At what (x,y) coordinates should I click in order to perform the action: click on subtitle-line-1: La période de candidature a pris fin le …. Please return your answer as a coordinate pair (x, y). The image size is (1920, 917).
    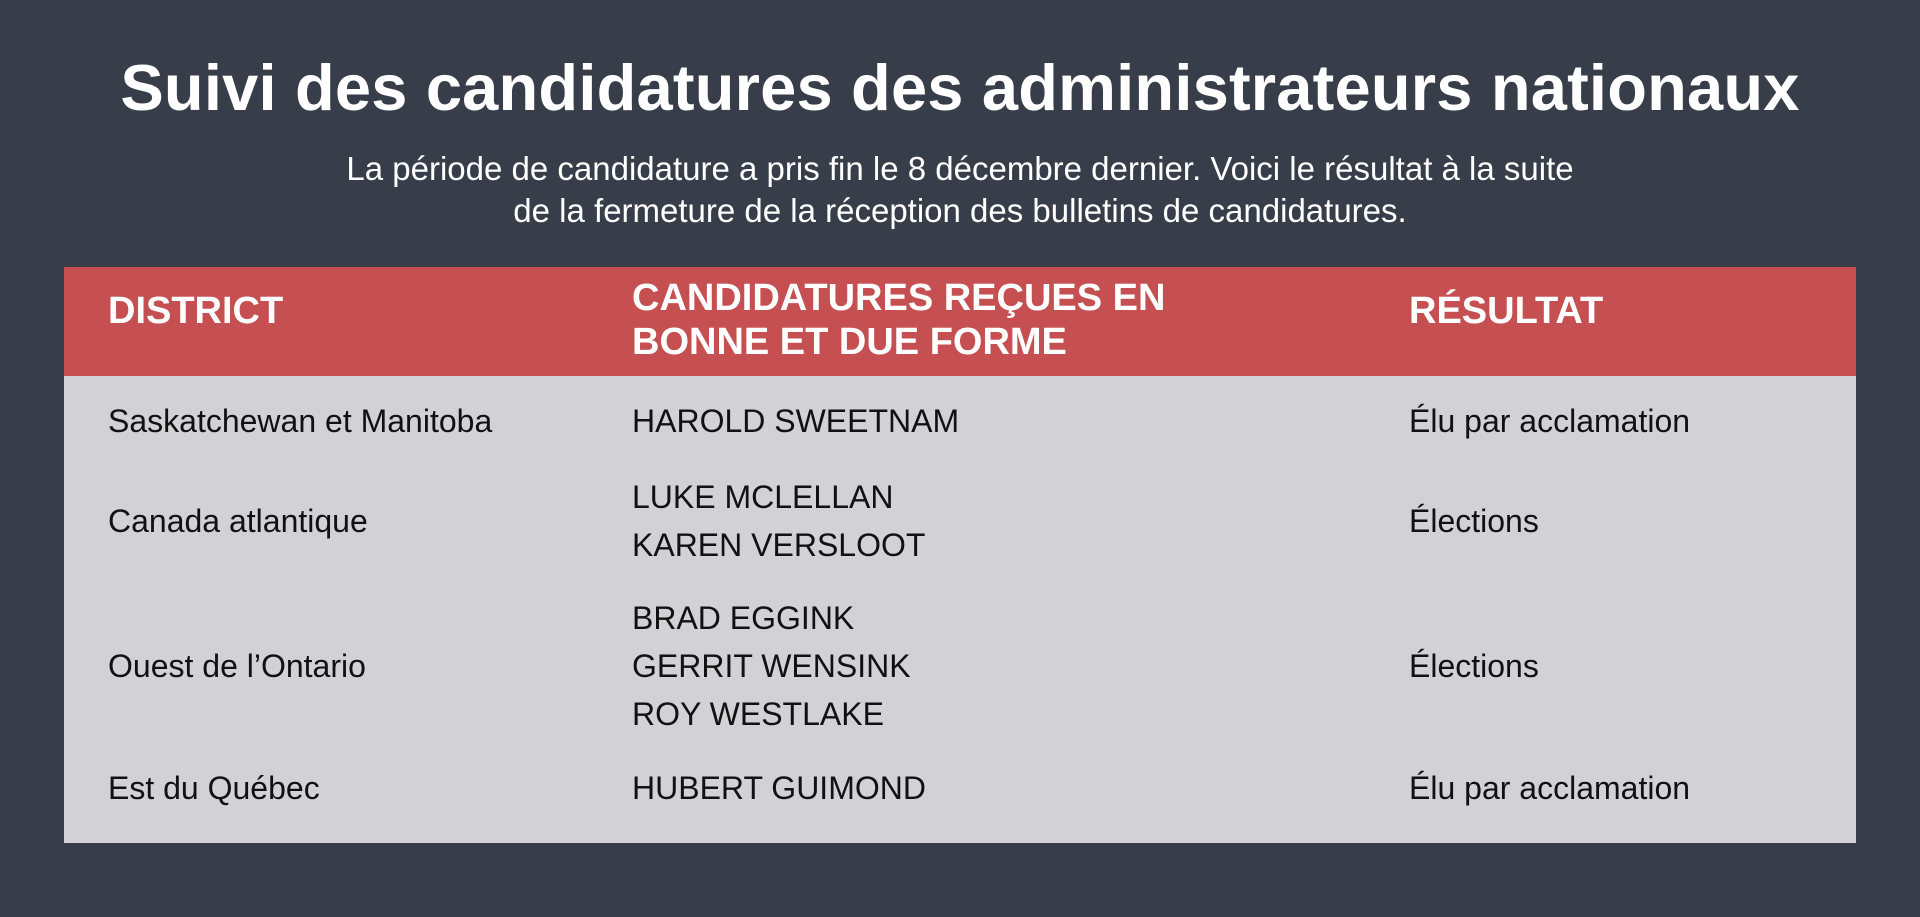
    Looking at the image, I should click on (960, 168).